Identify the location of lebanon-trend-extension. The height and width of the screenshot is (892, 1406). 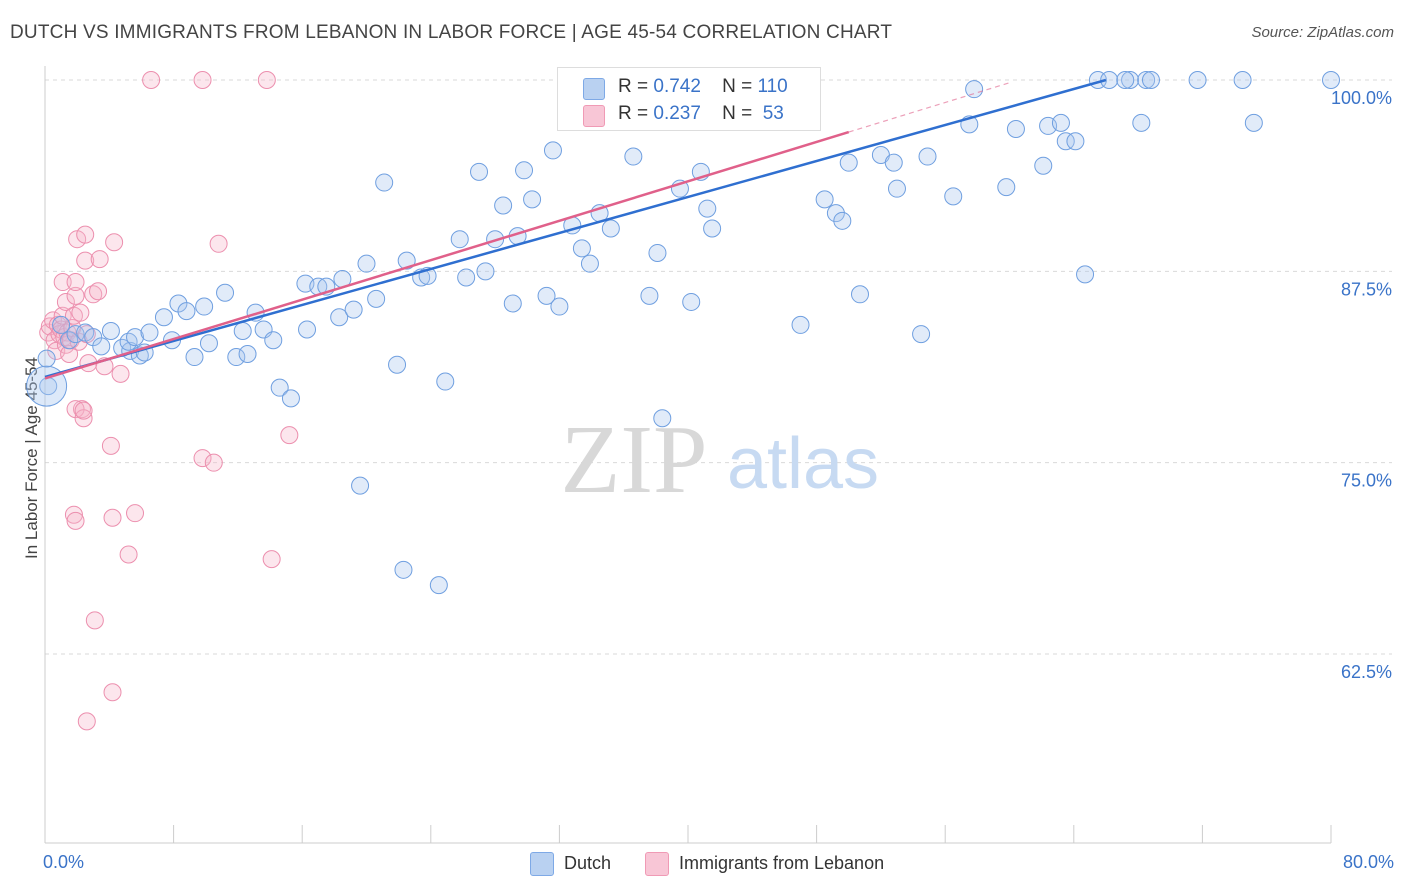
(929, 107).